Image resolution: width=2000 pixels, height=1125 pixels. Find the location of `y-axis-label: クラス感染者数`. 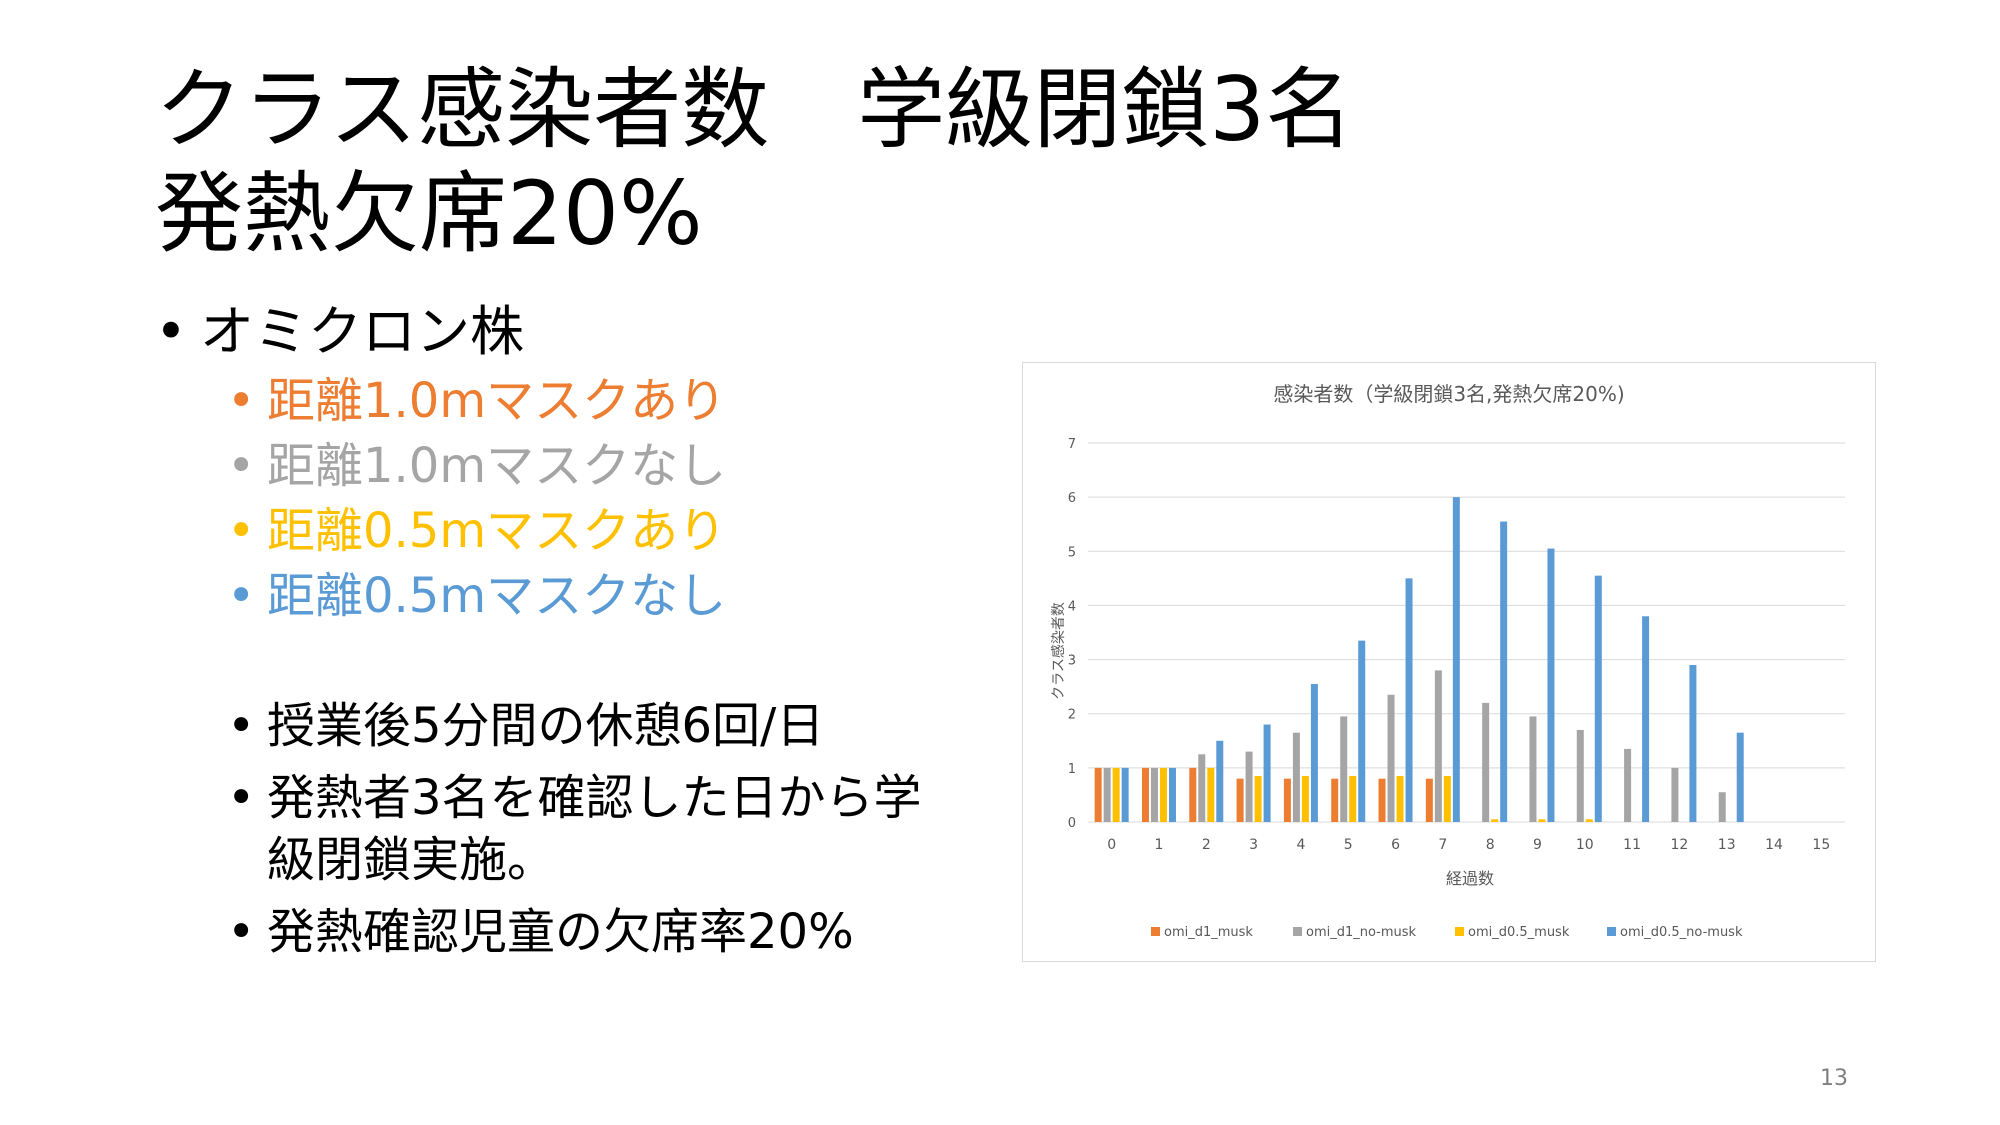

y-axis-label: クラス感染者数 is located at coordinates (1058, 651).